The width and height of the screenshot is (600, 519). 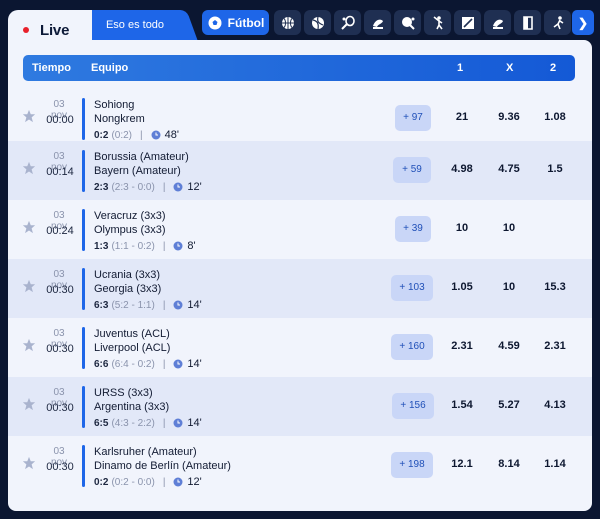 I want to click on header-tiempo: Tiempo, so click(x=51, y=68).